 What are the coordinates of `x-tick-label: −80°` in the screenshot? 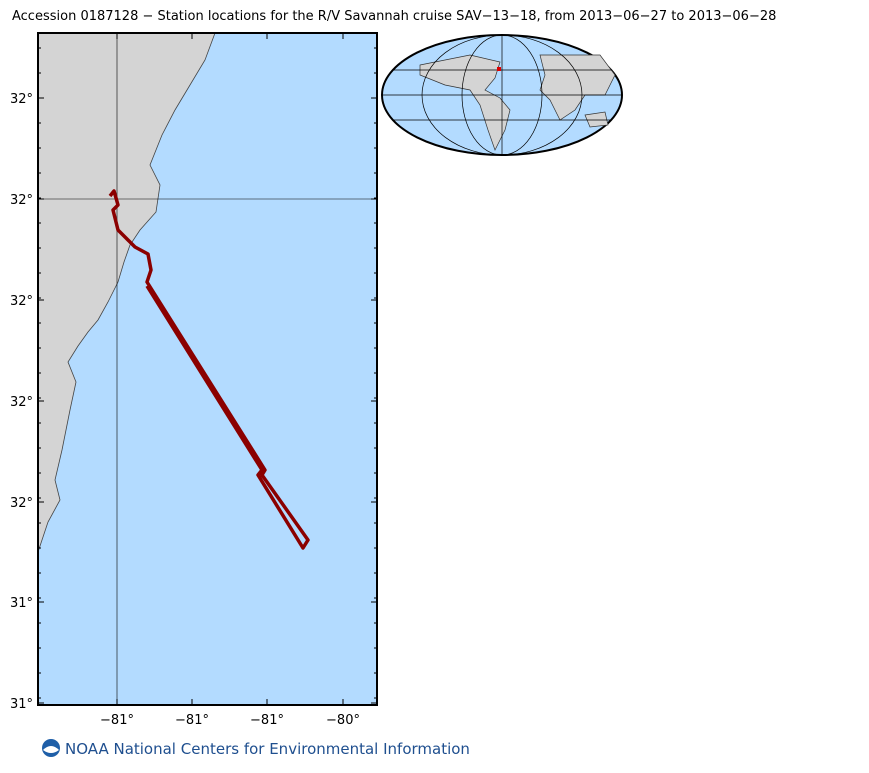 It's located at (343, 720).